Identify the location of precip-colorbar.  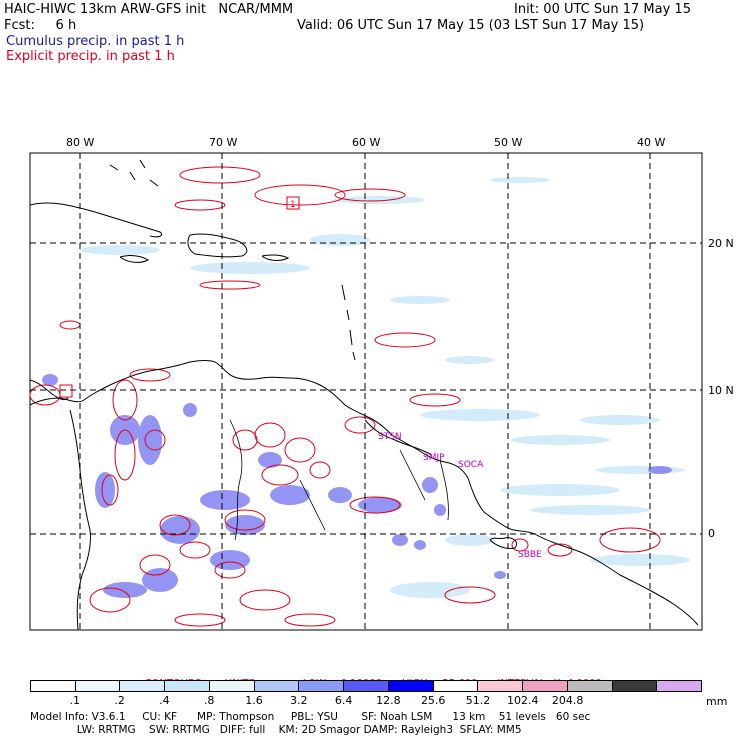
(366, 686).